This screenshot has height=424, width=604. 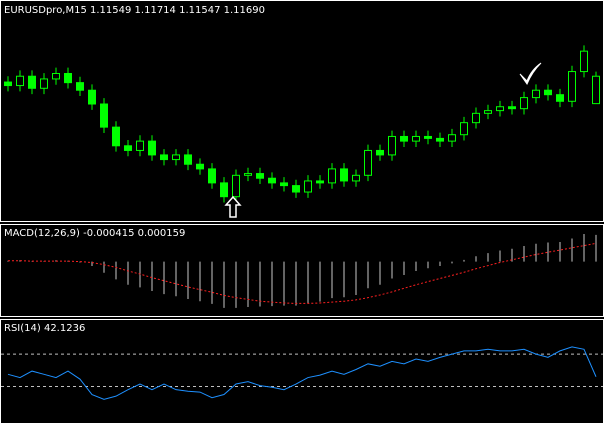 I want to click on buy-arrow, so click(x=233, y=206).